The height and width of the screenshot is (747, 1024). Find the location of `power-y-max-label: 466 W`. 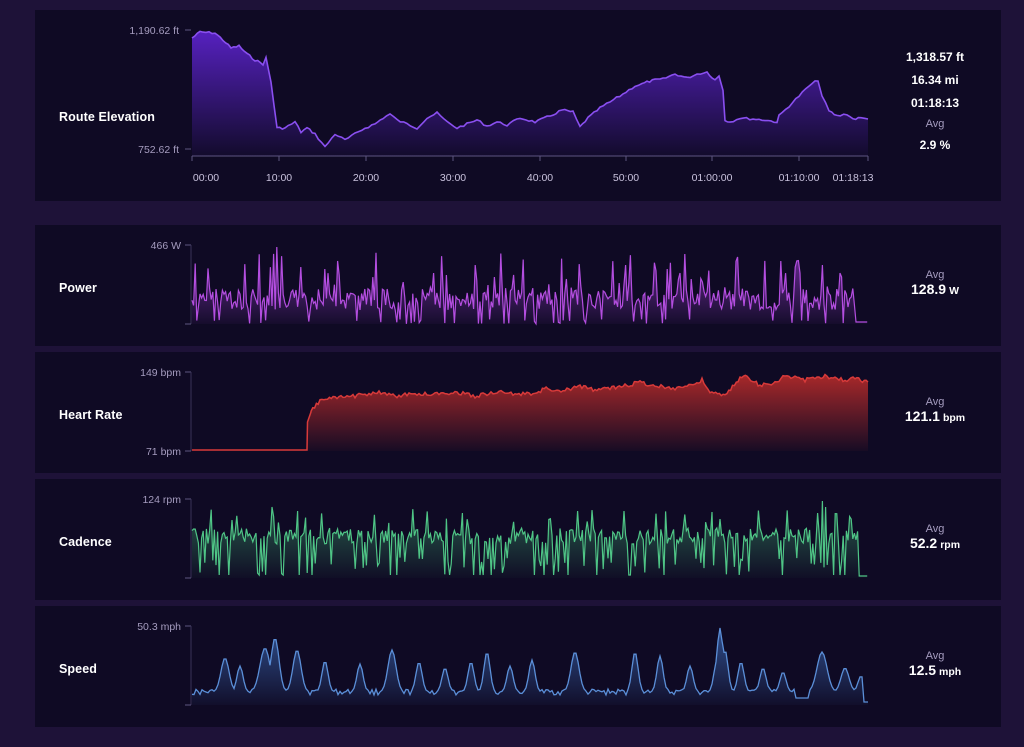

power-y-max-label: 466 W is located at coordinates (166, 246).